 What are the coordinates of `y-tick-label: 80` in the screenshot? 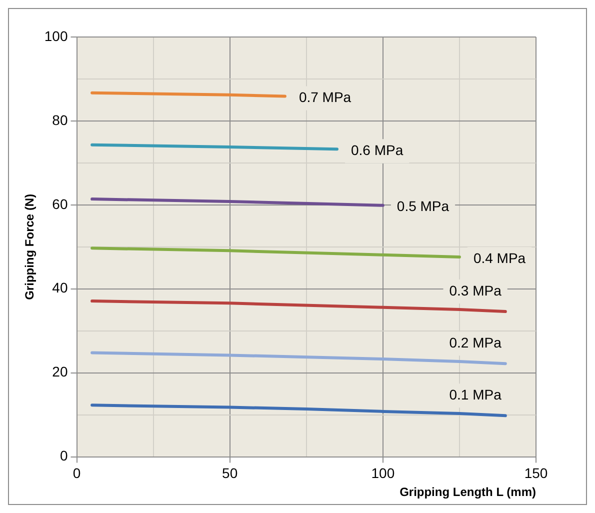 It's located at (60, 120).